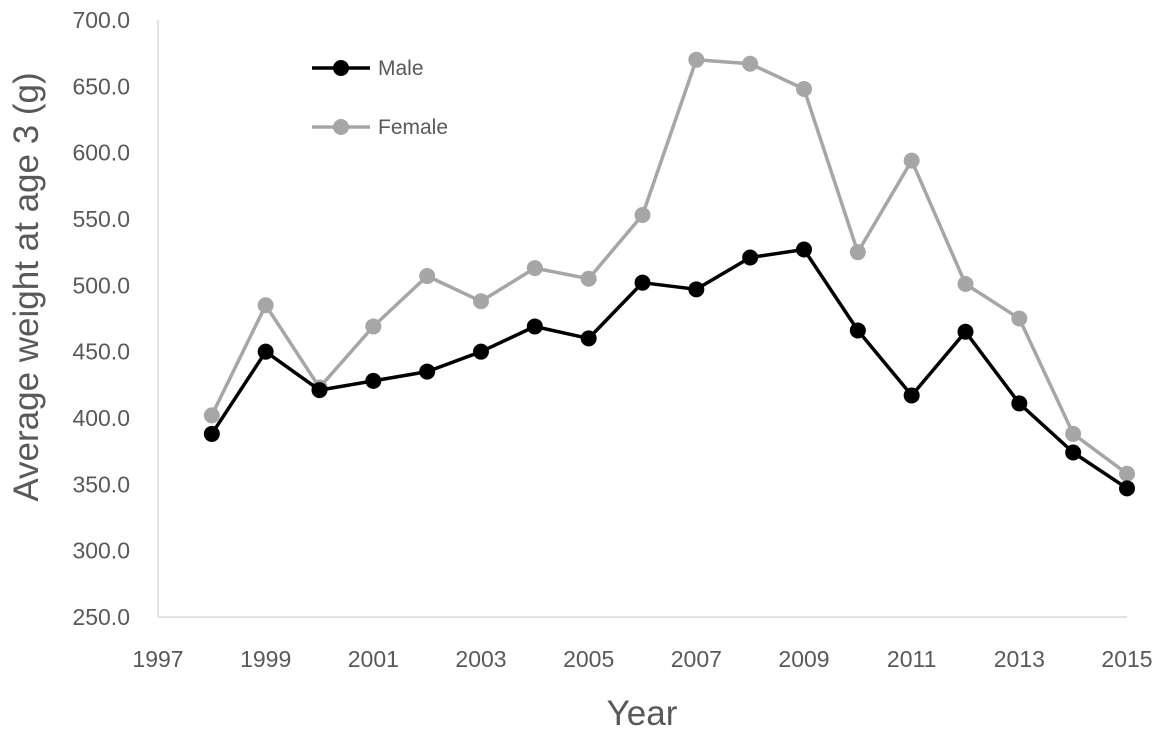 The width and height of the screenshot is (1165, 737). Describe the element at coordinates (101, 352) in the screenshot. I see `y-tick-label: 450.0` at that location.